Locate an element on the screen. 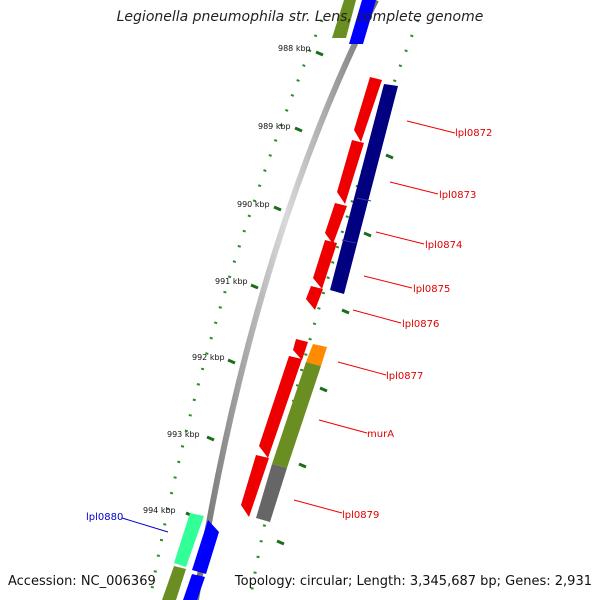  ruler-label: 993 kbp is located at coordinates (183, 434).